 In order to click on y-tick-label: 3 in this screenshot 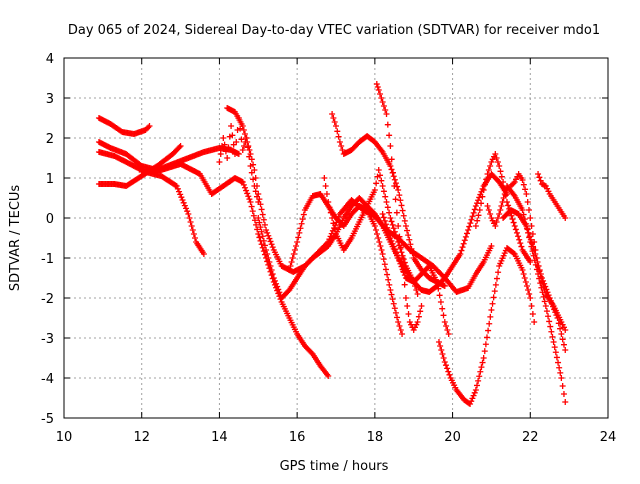, I will do `click(50, 99)`.